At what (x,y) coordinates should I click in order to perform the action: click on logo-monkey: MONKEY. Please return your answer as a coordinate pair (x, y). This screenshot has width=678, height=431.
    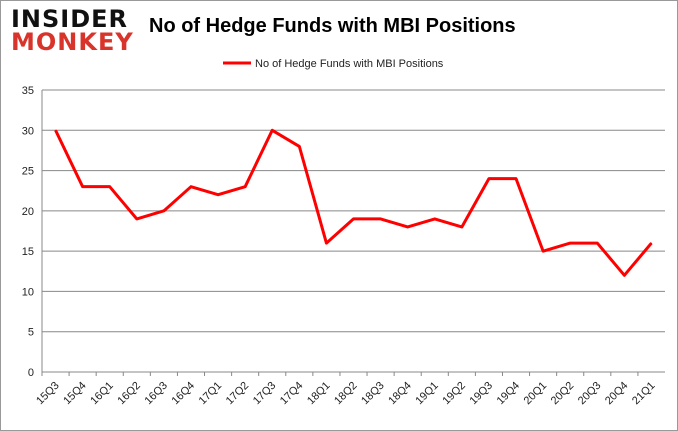
    Looking at the image, I should click on (72, 42).